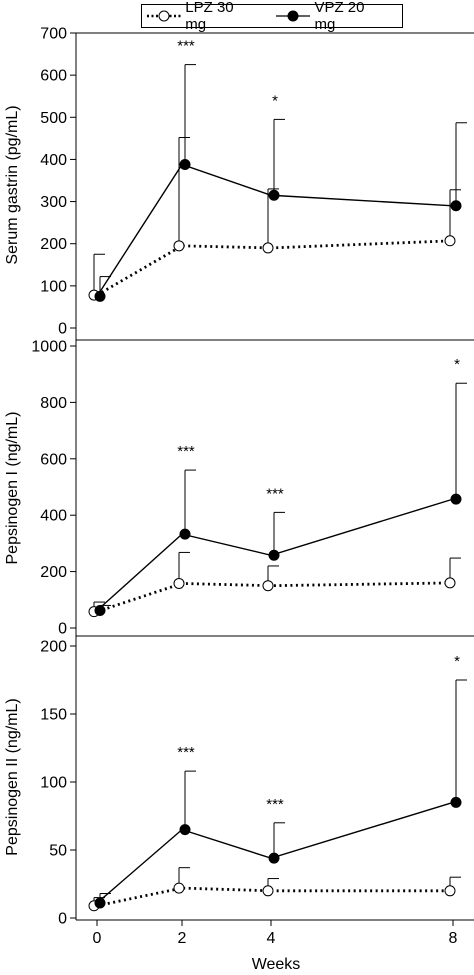  Describe the element at coordinates (53, 403) in the screenshot. I see `y-tick-label: 800` at that location.